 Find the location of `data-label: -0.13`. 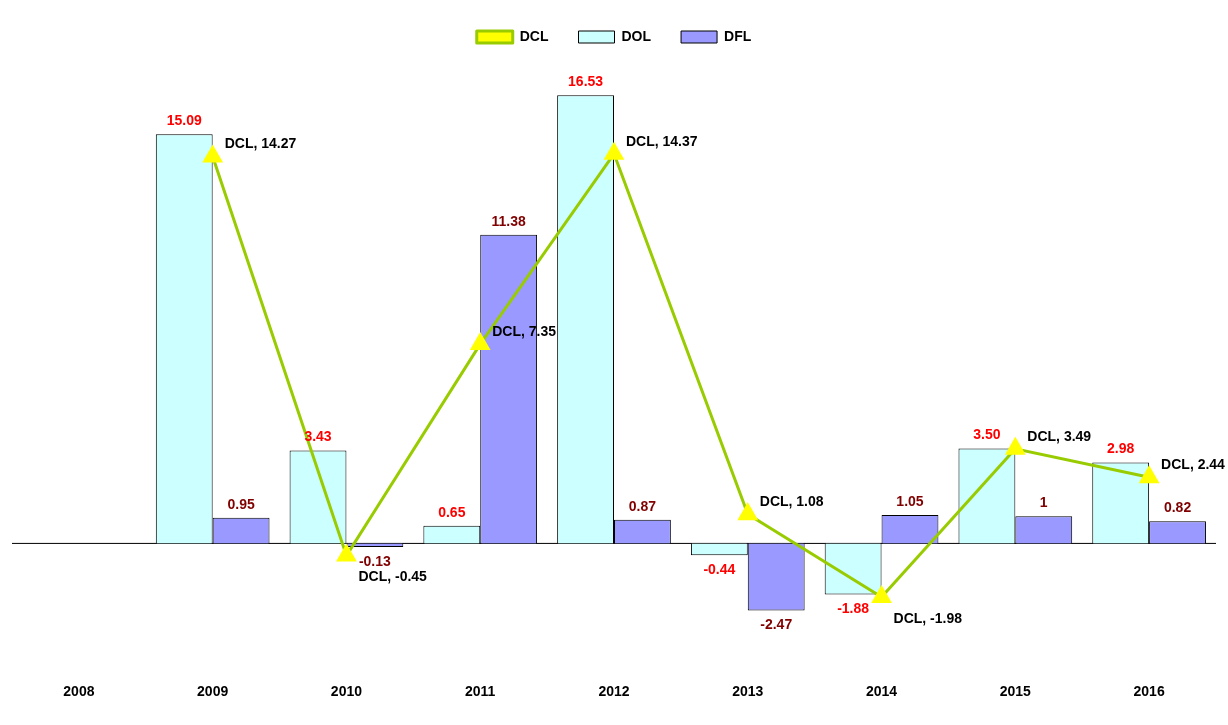

data-label: -0.13 is located at coordinates (375, 560).